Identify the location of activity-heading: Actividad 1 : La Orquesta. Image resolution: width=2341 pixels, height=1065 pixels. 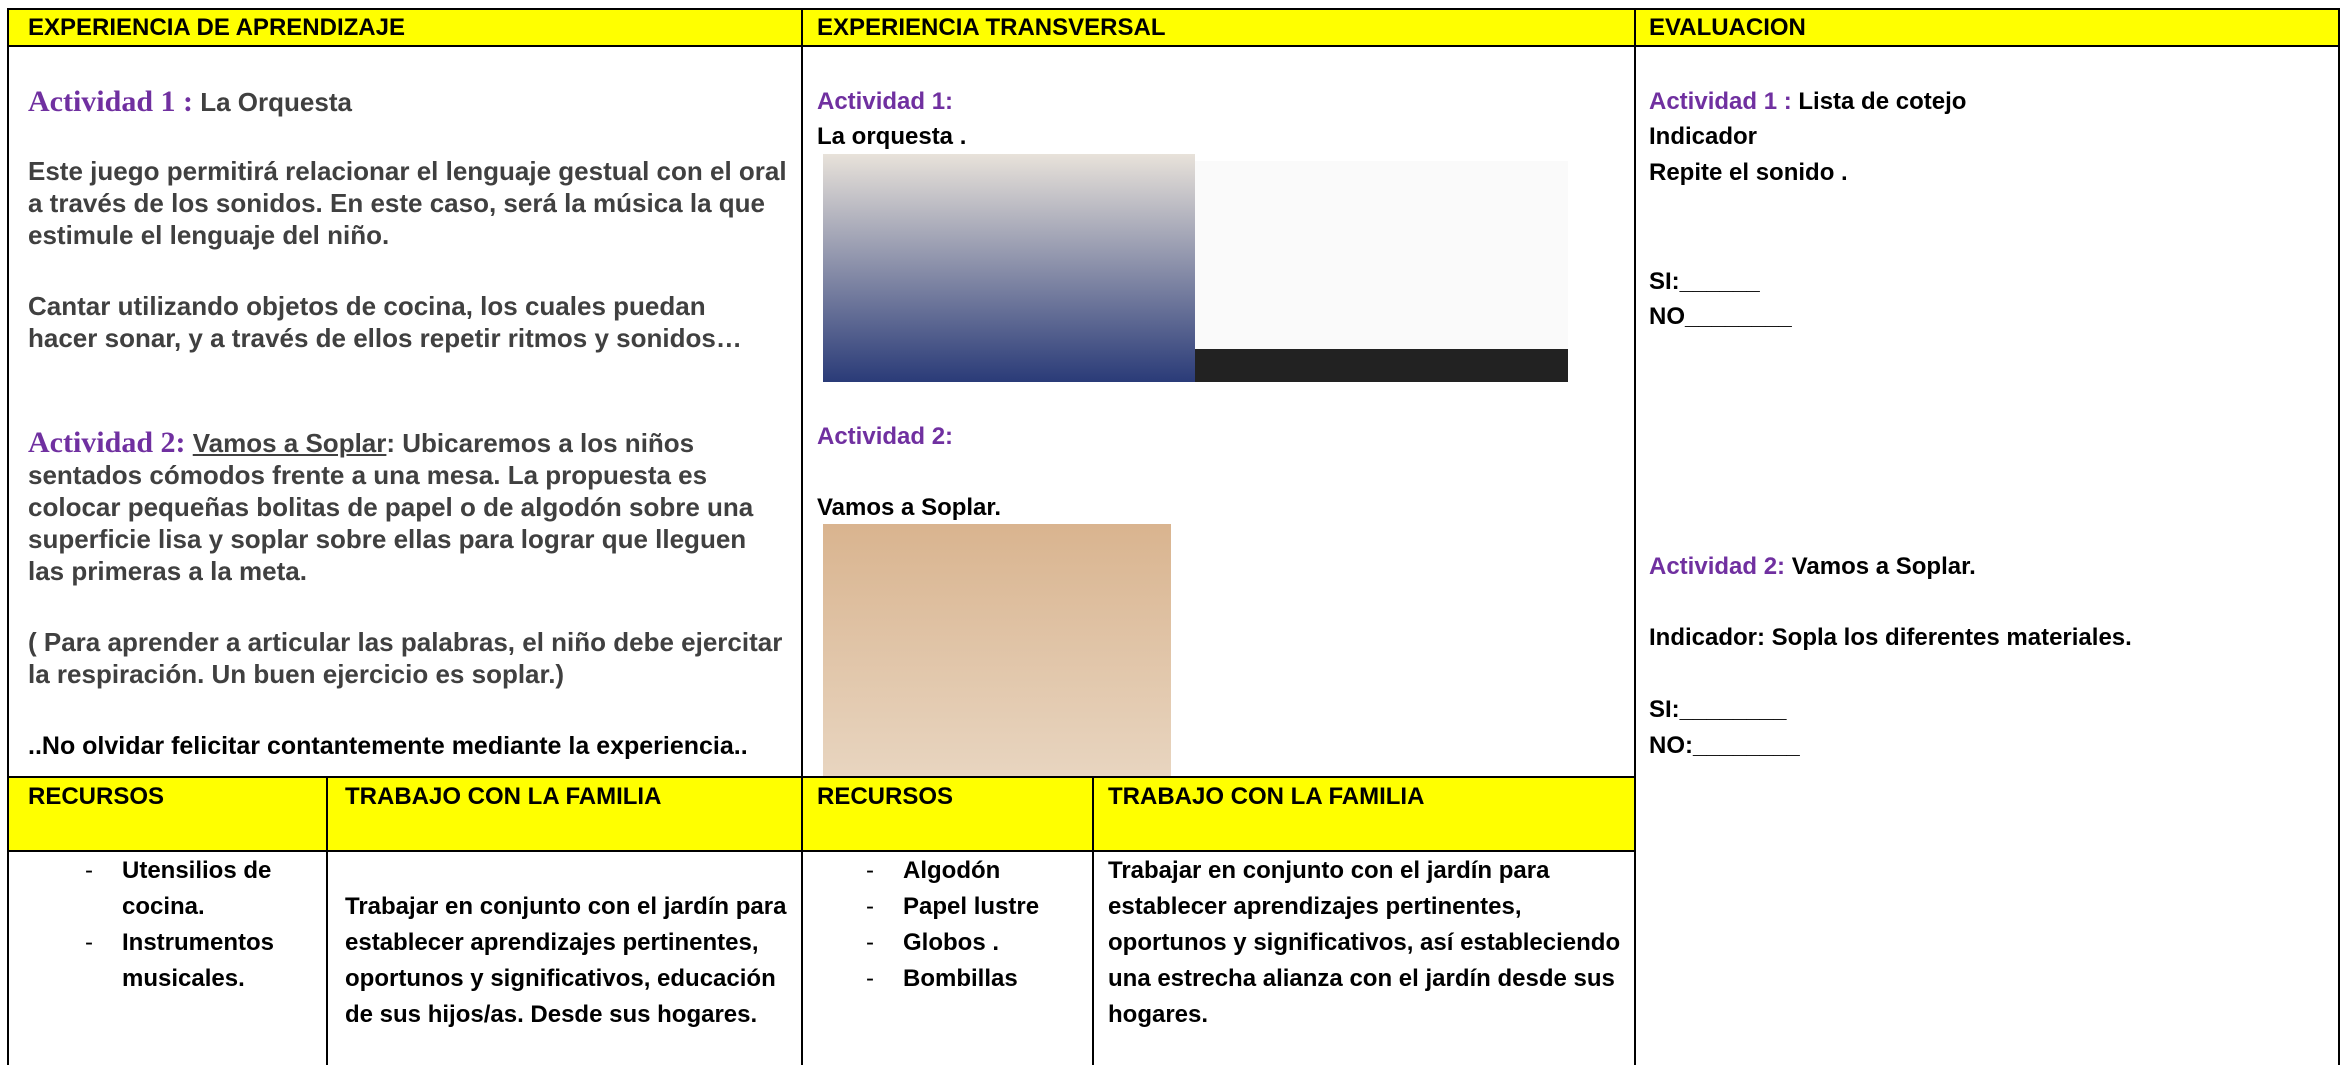
(413, 102).